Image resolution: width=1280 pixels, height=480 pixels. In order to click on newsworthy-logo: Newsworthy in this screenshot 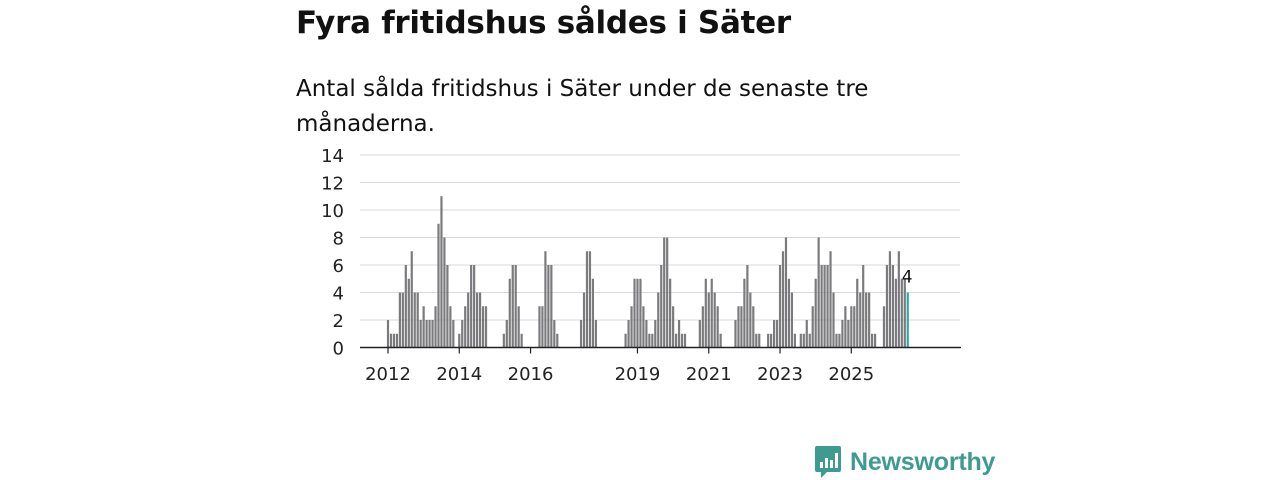, I will do `click(904, 462)`.